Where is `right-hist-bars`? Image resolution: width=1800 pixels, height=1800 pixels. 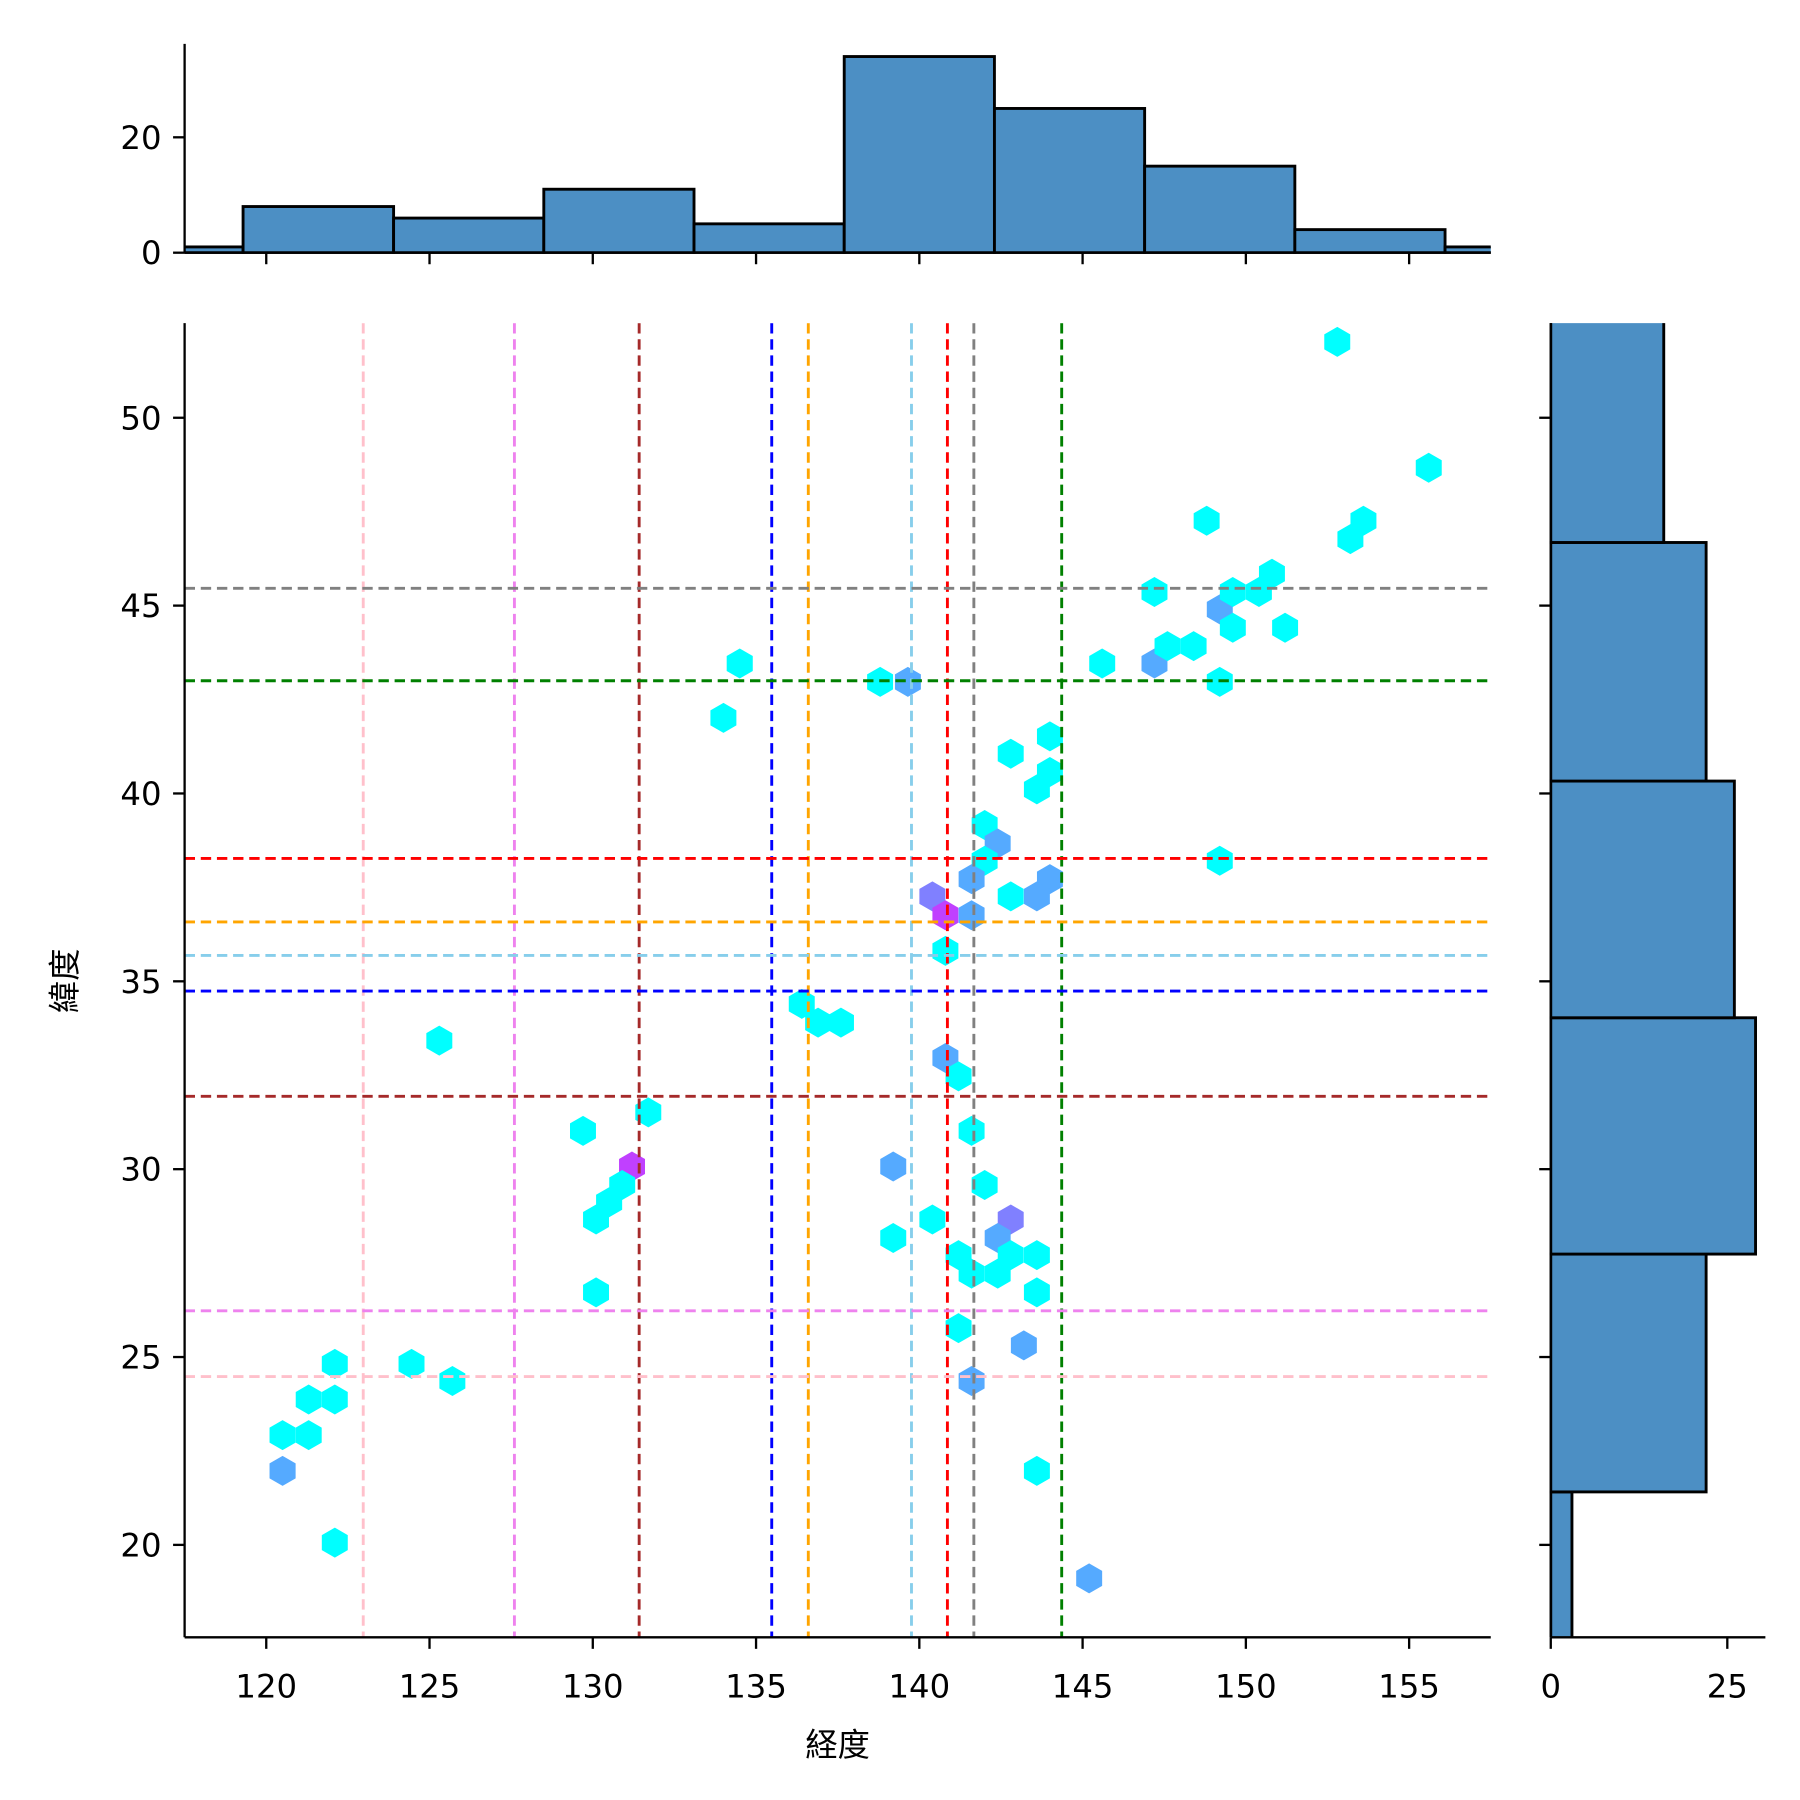
right-hist-bars is located at coordinates (1653, 980).